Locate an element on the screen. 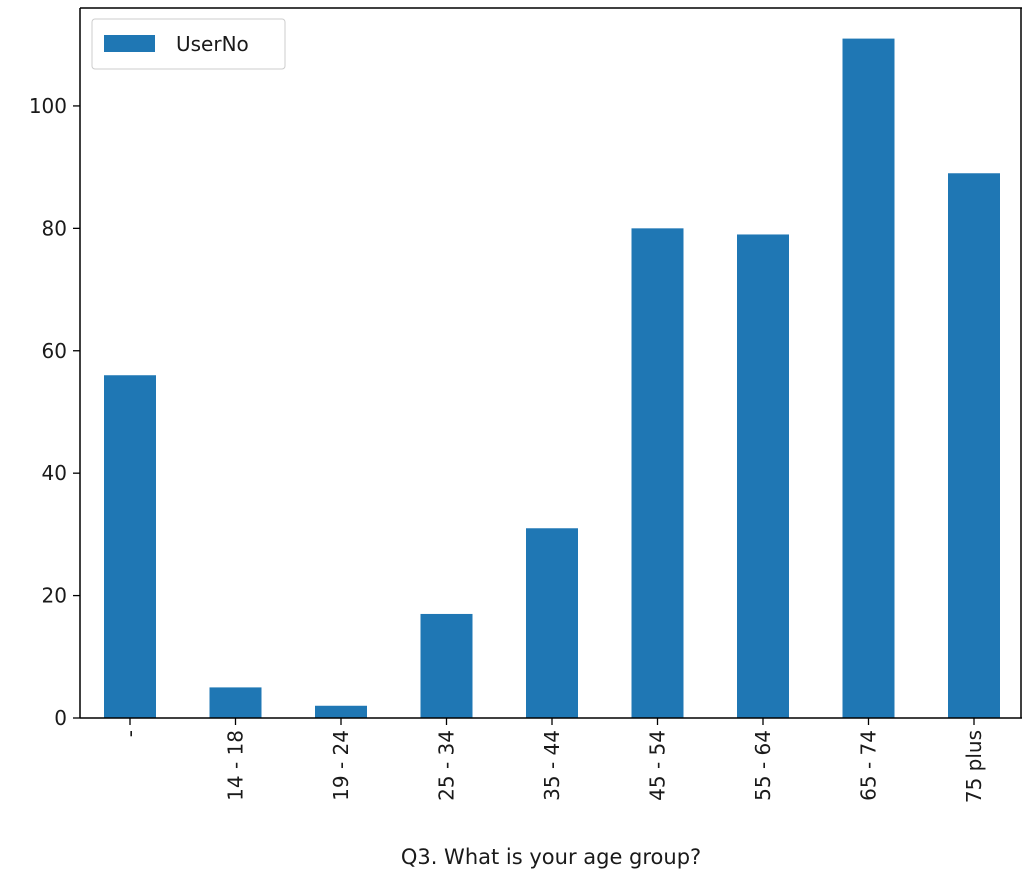 The height and width of the screenshot is (880, 1022). y-tick-label-1: 20 is located at coordinates (54, 596).